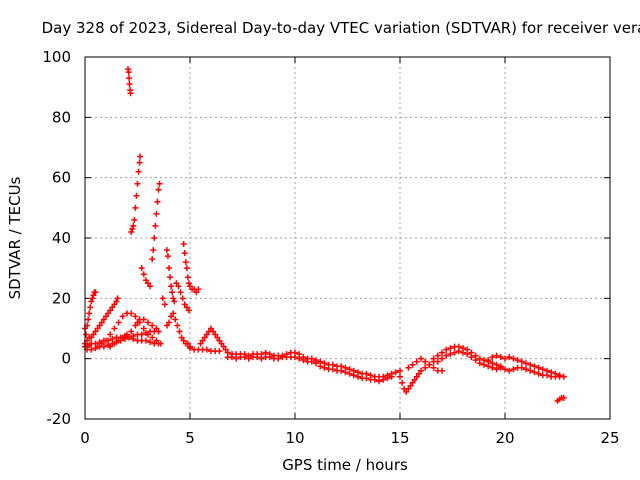 This screenshot has width=640, height=480. Describe the element at coordinates (504, 438) in the screenshot. I see `x-tick-label: 20` at that location.